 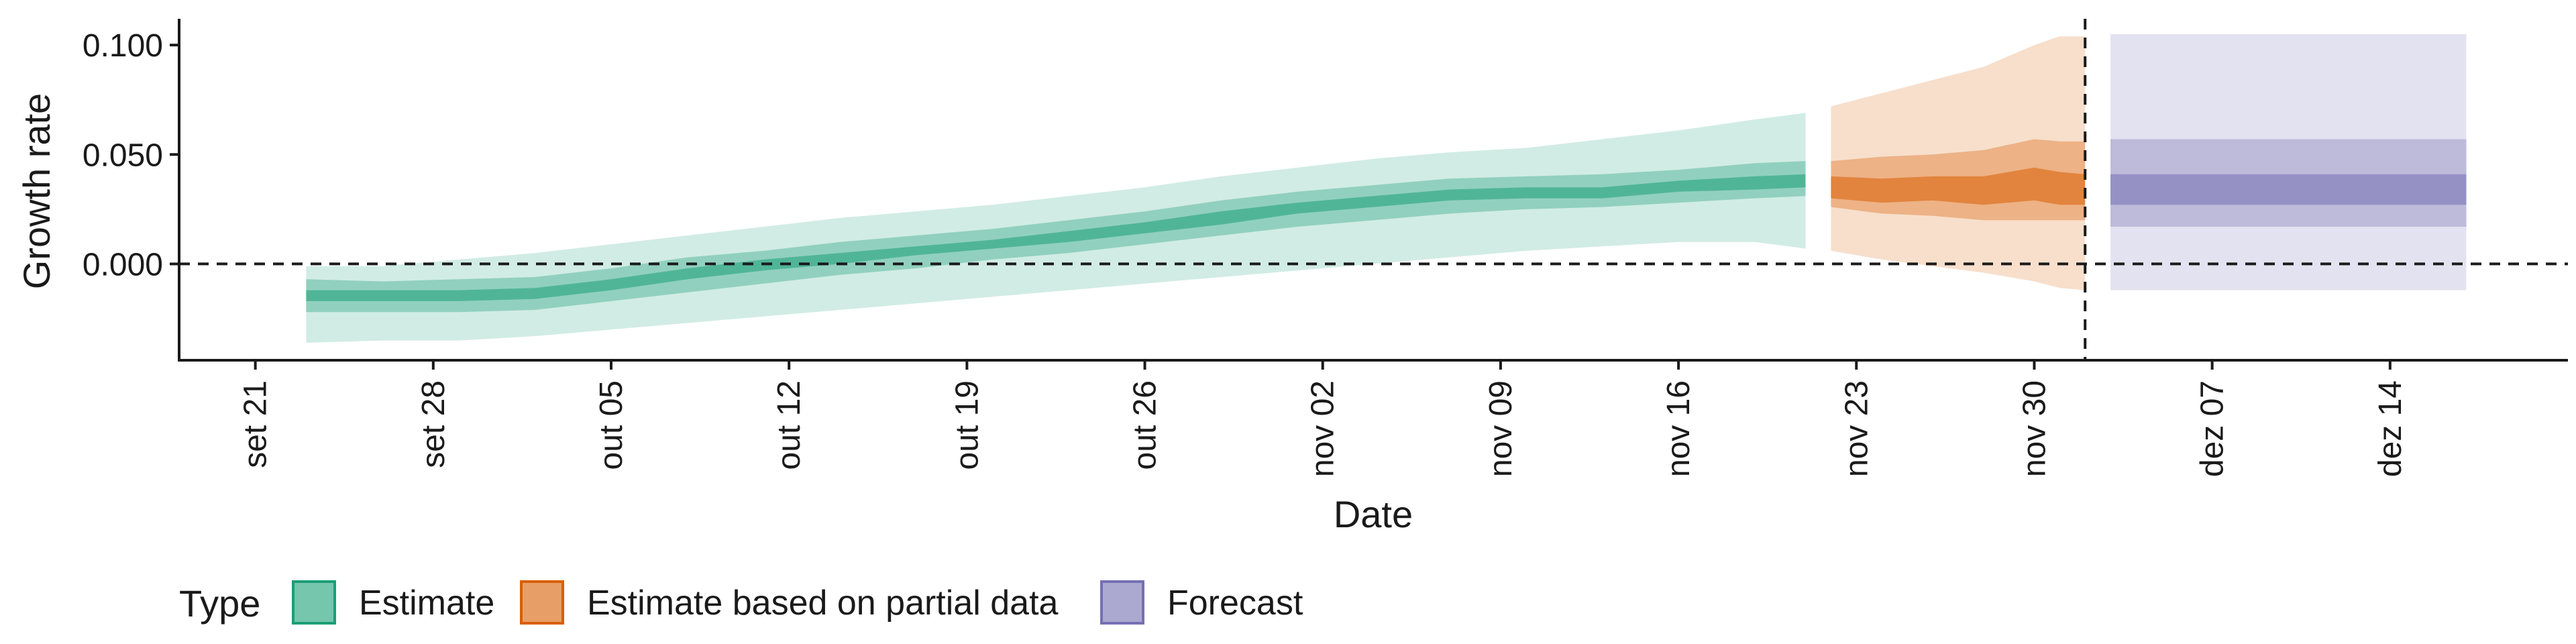 What do you see at coordinates (823, 603) in the screenshot?
I see `legend-label-estimate-based-on-partial-data: Estimate based on partial data` at bounding box center [823, 603].